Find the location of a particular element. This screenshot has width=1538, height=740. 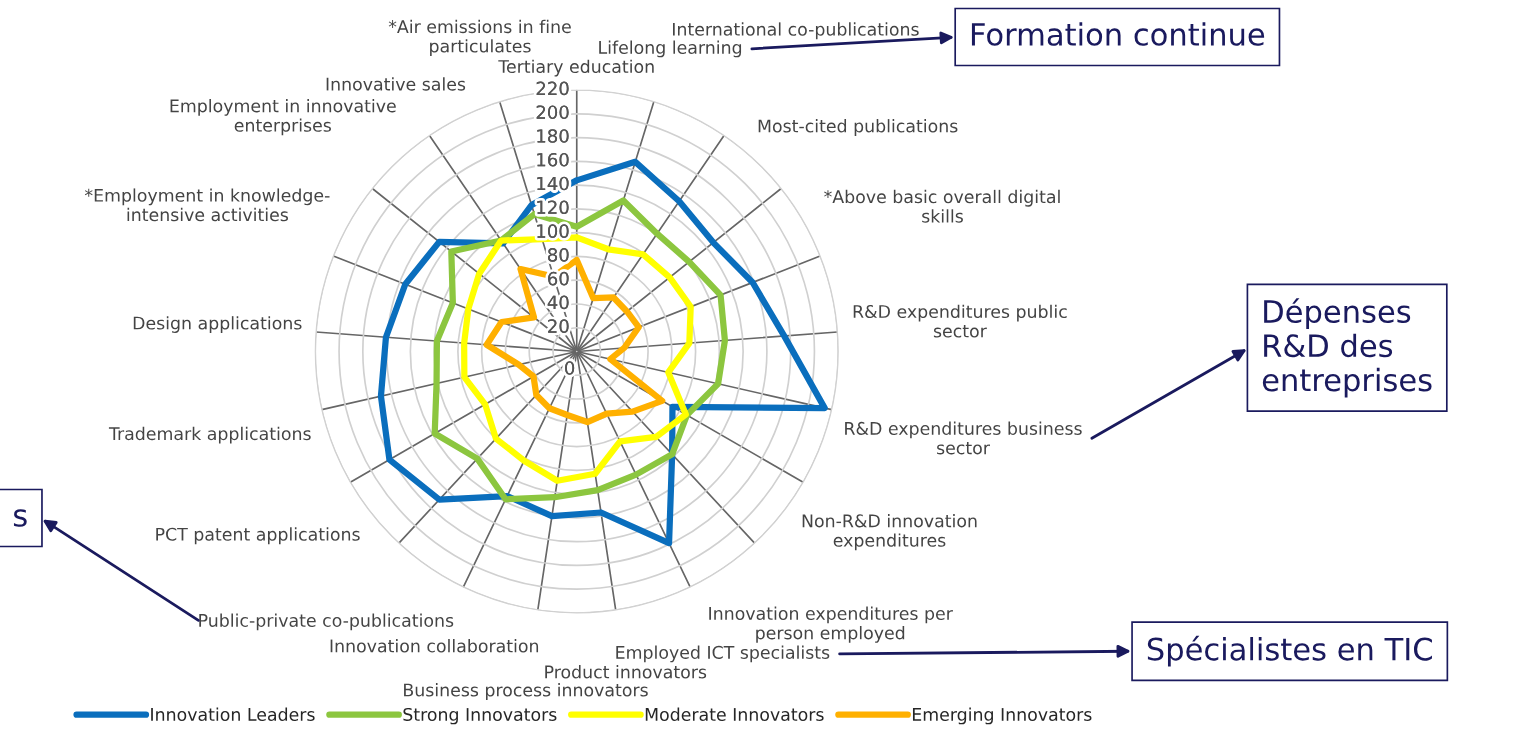

spoke-label: Design applications is located at coordinates (217, 324).